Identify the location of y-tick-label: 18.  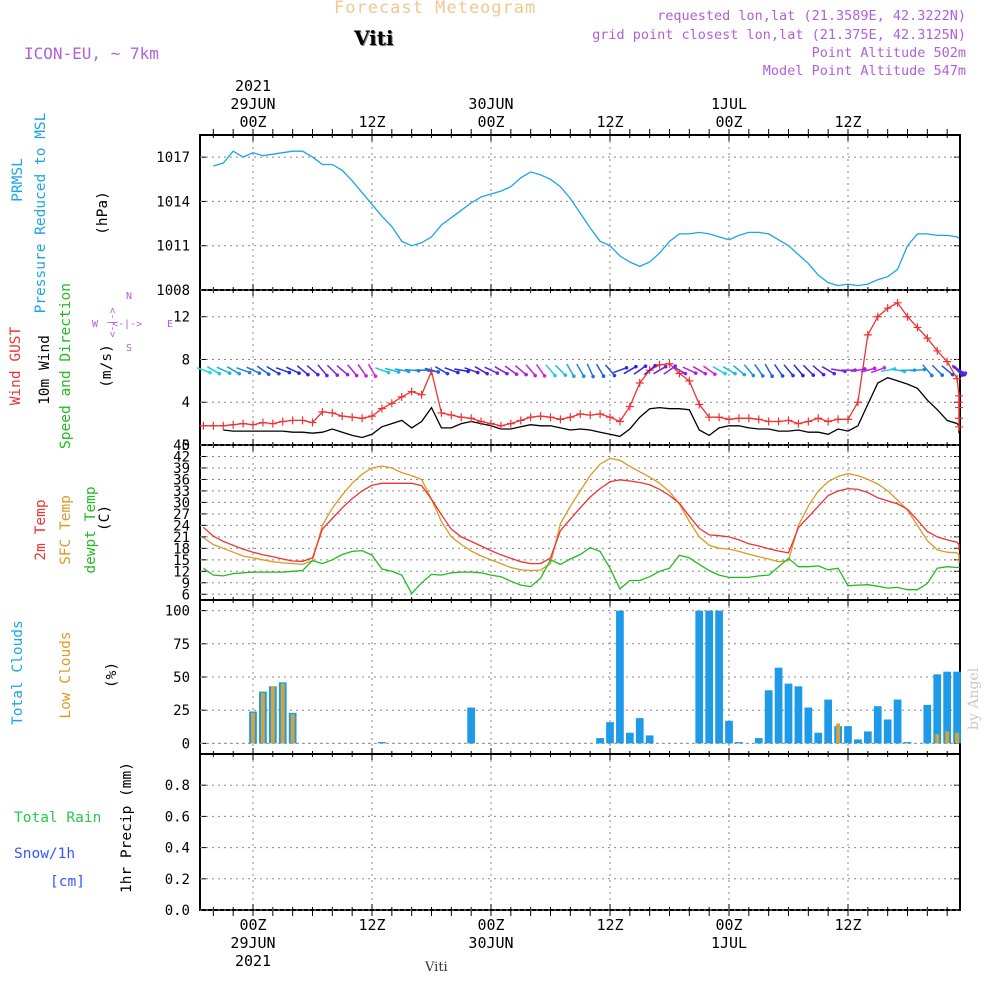
(181, 549).